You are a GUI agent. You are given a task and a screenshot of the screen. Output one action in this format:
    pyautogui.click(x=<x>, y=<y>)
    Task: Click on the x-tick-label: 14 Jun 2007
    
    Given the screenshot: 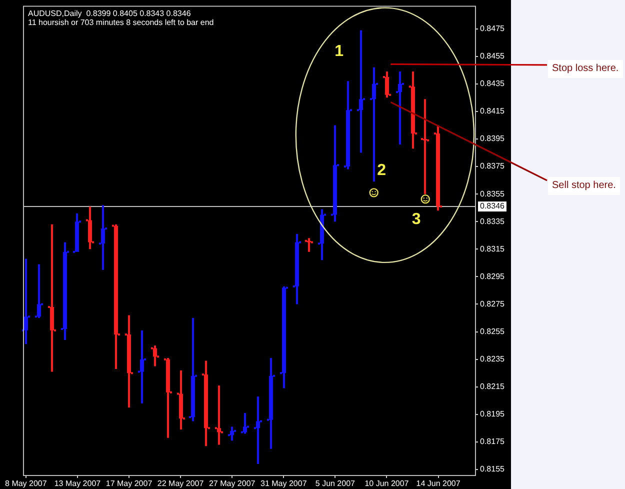 What is the action you would take?
    pyautogui.click(x=438, y=483)
    